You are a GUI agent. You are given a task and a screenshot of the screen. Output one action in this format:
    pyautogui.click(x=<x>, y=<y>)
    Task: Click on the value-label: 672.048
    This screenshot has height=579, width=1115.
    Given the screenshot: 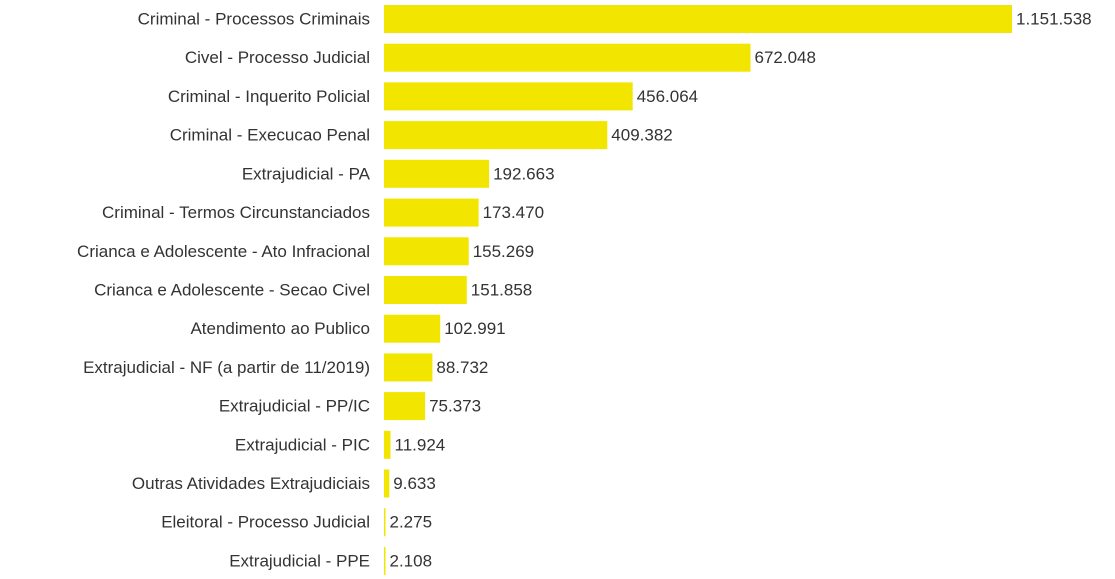 What is the action you would take?
    pyautogui.click(x=785, y=57)
    